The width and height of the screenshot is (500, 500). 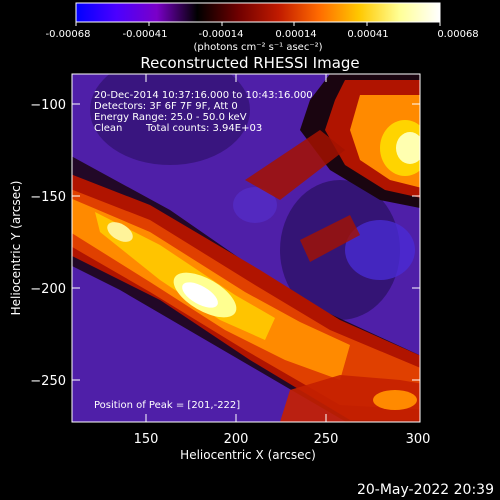 I want to click on y-axis-label: Heliocentric Y (arcsec), so click(x=16, y=248).